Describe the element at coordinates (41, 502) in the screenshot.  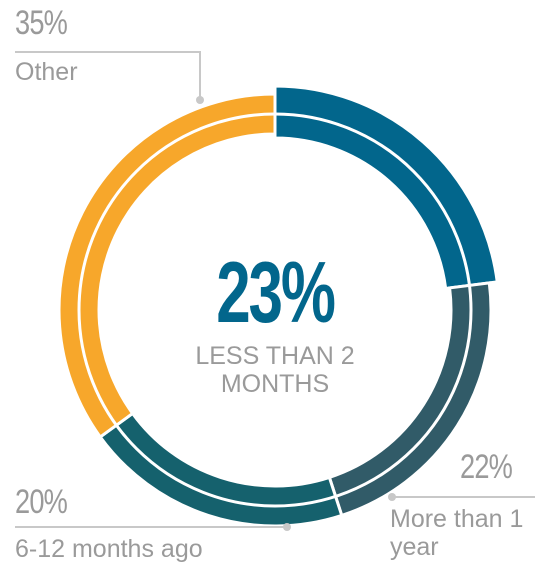
I see `value-label: 20%` at that location.